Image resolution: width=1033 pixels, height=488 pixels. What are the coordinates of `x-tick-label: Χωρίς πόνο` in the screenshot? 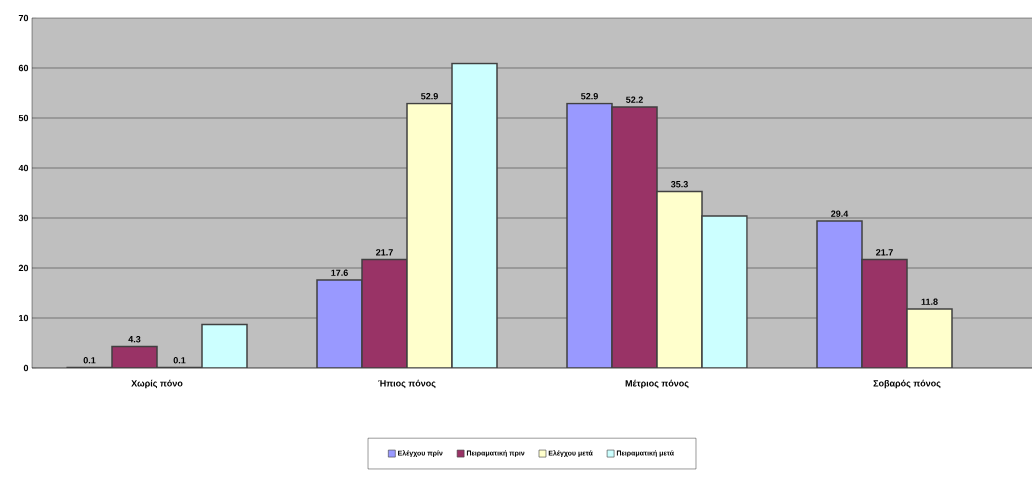 It's located at (157, 384).